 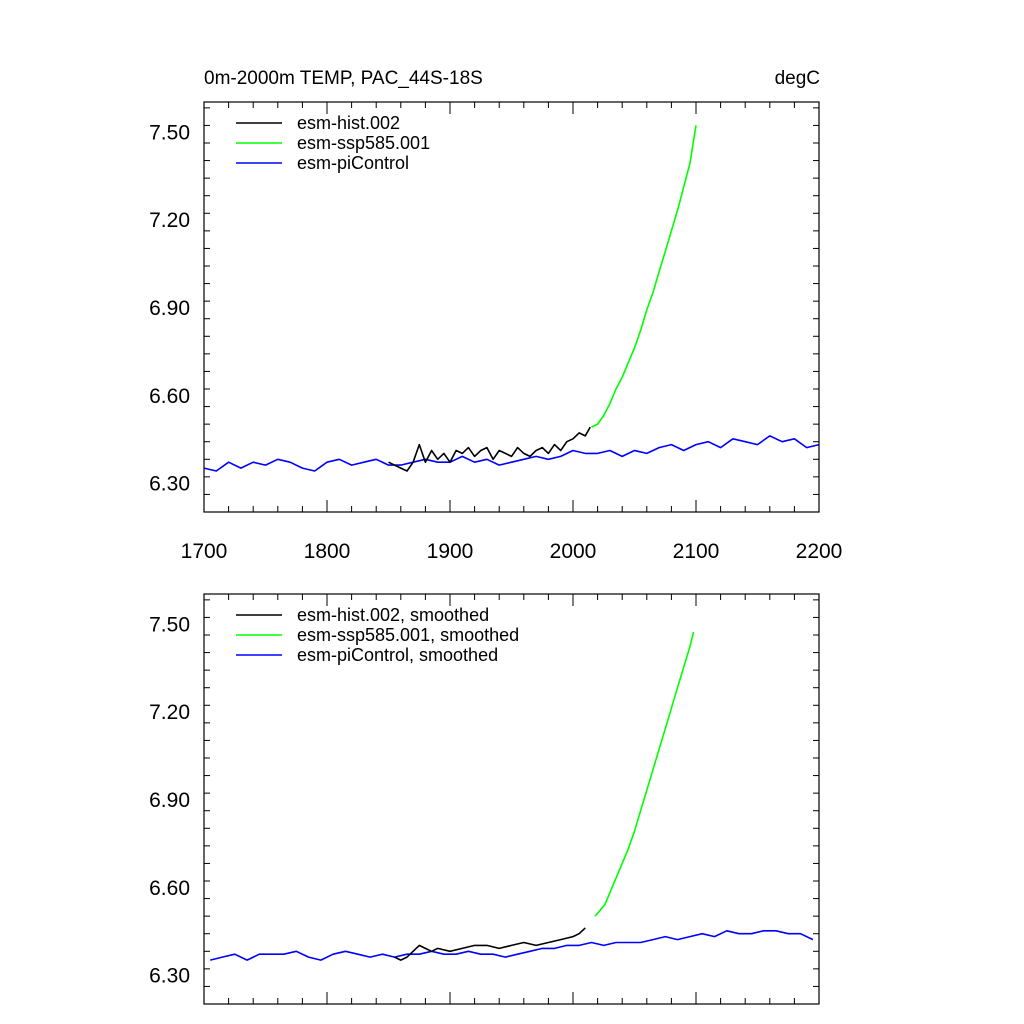 I want to click on legend-label: esm-hist.002, smoothed, so click(x=393, y=615).